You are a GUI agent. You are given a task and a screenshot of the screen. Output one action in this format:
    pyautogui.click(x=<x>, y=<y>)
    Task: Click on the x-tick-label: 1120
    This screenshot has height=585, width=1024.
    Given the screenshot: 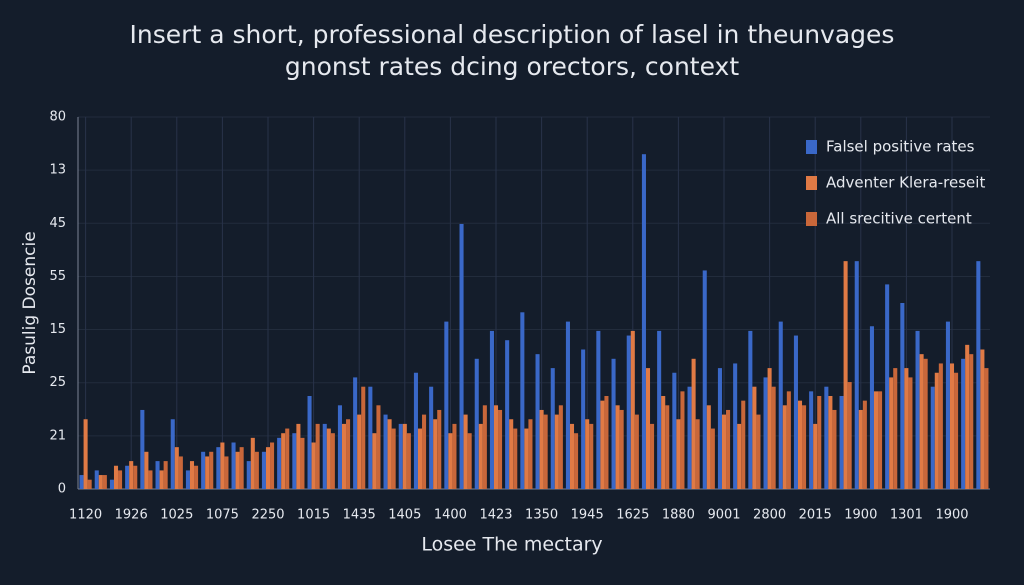 What is the action you would take?
    pyautogui.click(x=85, y=515)
    